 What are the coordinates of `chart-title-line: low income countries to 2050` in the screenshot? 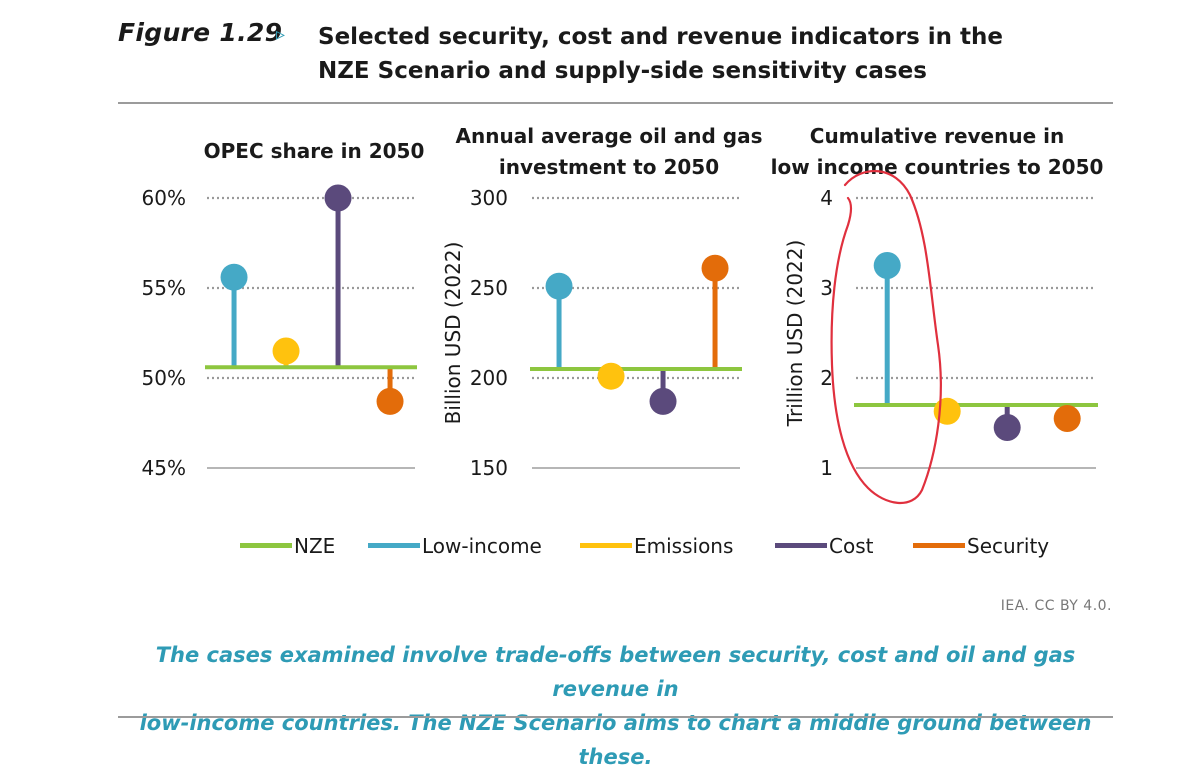 It's located at (937, 167).